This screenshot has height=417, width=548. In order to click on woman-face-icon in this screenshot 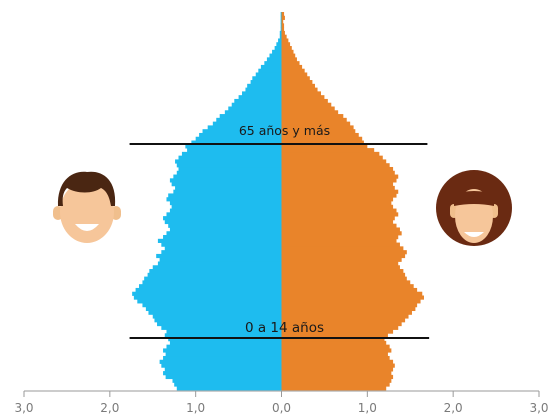, I will do `click(474, 208)`.